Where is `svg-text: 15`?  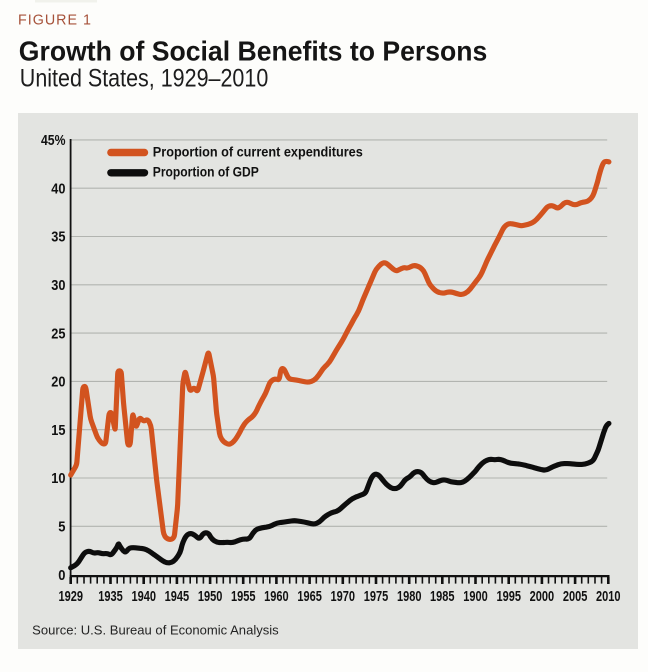 svg-text: 15 is located at coordinates (58, 431).